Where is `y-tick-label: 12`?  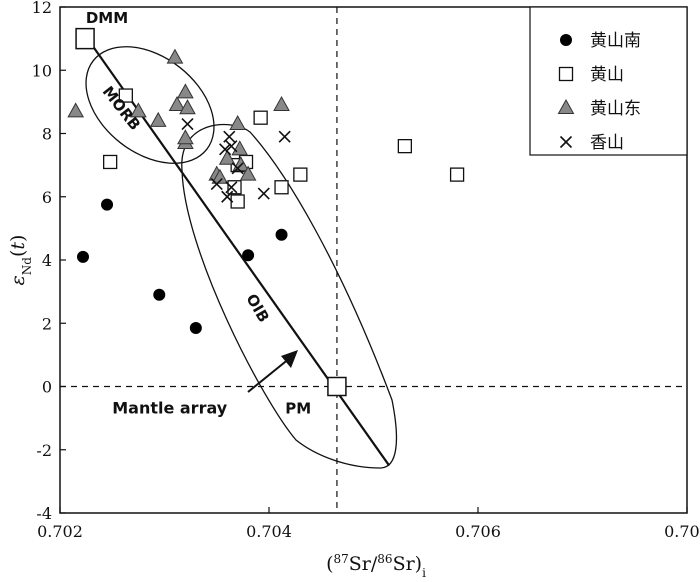
y-tick-label: 12 is located at coordinates (42, 8).